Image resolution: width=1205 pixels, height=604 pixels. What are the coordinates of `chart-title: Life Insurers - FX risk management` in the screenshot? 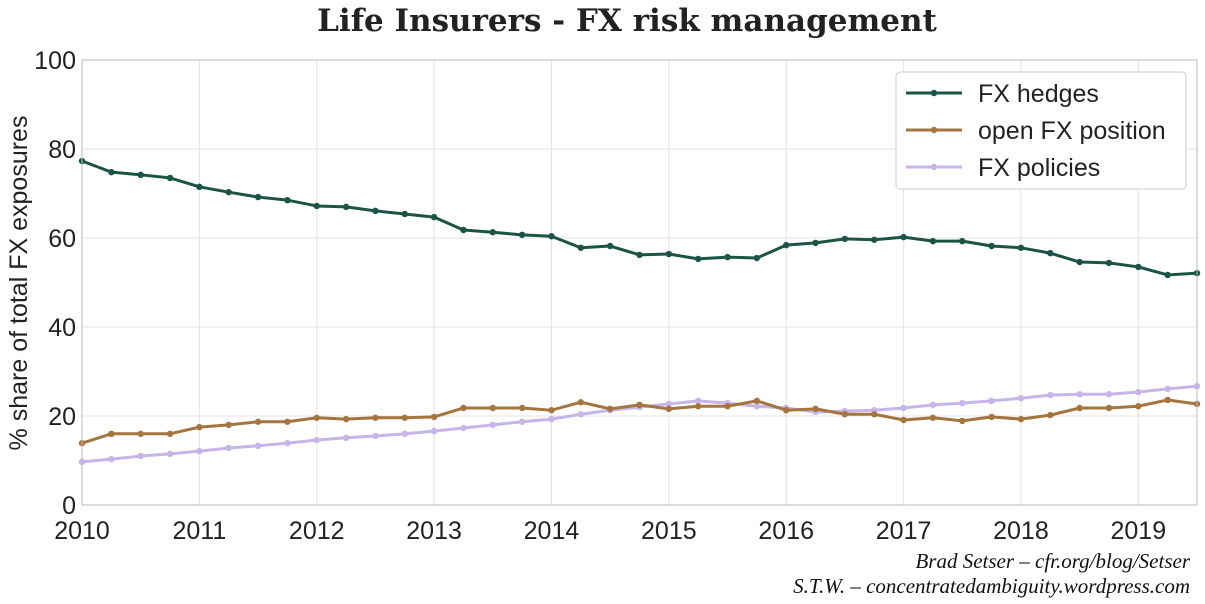 It's located at (627, 21).